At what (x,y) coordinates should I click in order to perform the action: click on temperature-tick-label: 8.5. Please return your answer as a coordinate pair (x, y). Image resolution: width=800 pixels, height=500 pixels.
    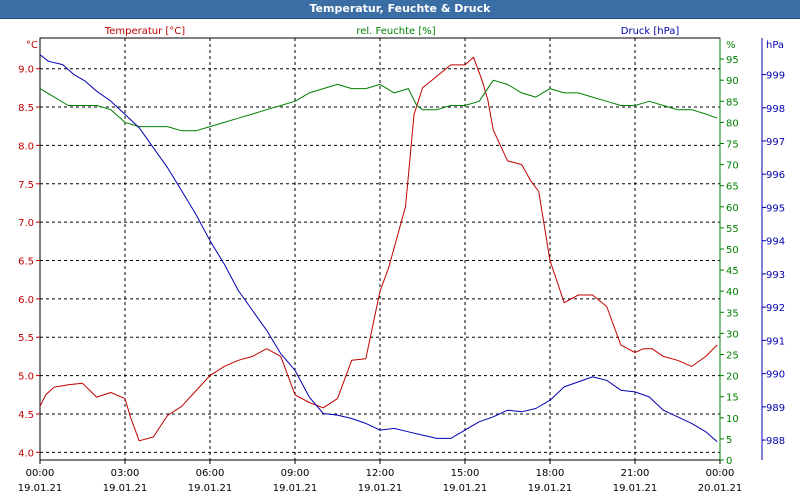
    Looking at the image, I should click on (26, 108).